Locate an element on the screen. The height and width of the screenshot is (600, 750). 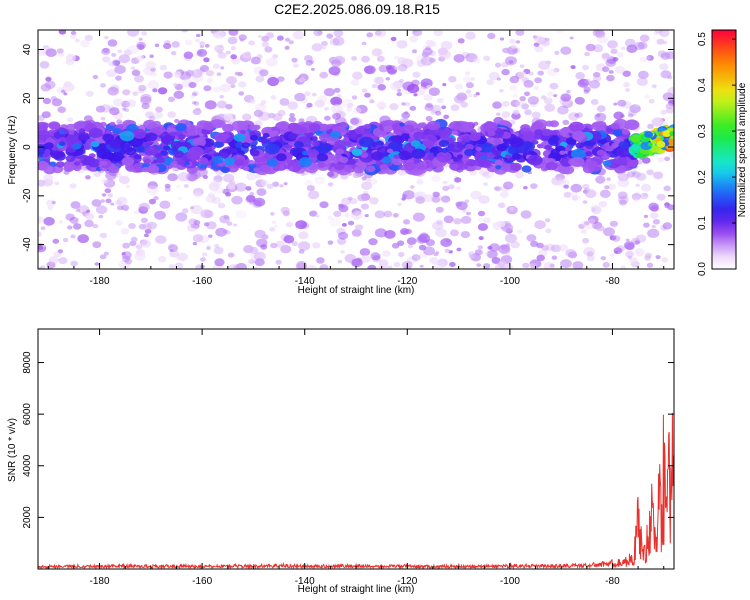
heatmap-x-tick-label: -180 is located at coordinates (100, 281).